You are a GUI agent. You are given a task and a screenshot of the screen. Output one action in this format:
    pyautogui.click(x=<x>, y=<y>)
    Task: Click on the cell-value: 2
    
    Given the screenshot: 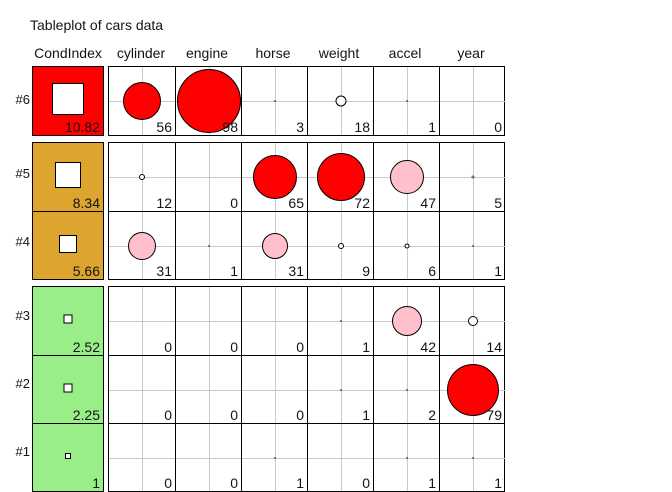 What is the action you would take?
    pyautogui.click(x=432, y=415)
    